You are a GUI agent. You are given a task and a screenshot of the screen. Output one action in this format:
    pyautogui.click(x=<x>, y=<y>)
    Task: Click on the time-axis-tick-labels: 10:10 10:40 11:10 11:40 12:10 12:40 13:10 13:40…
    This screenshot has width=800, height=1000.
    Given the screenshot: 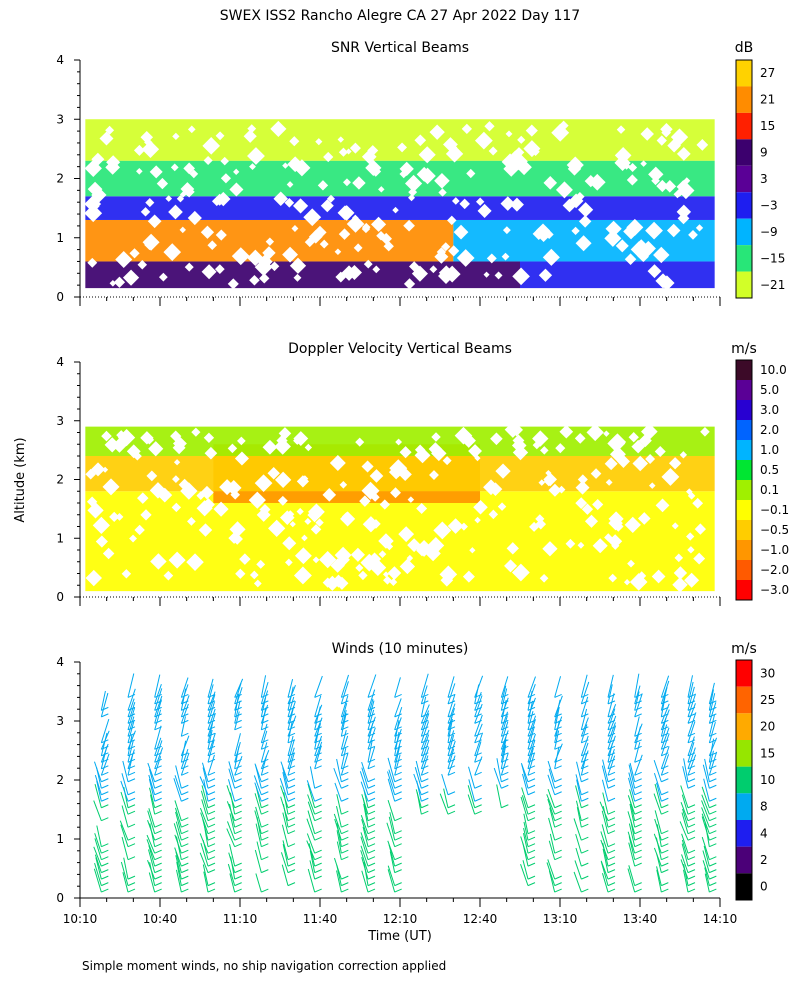 What is the action you would take?
    pyautogui.click(x=400, y=919)
    